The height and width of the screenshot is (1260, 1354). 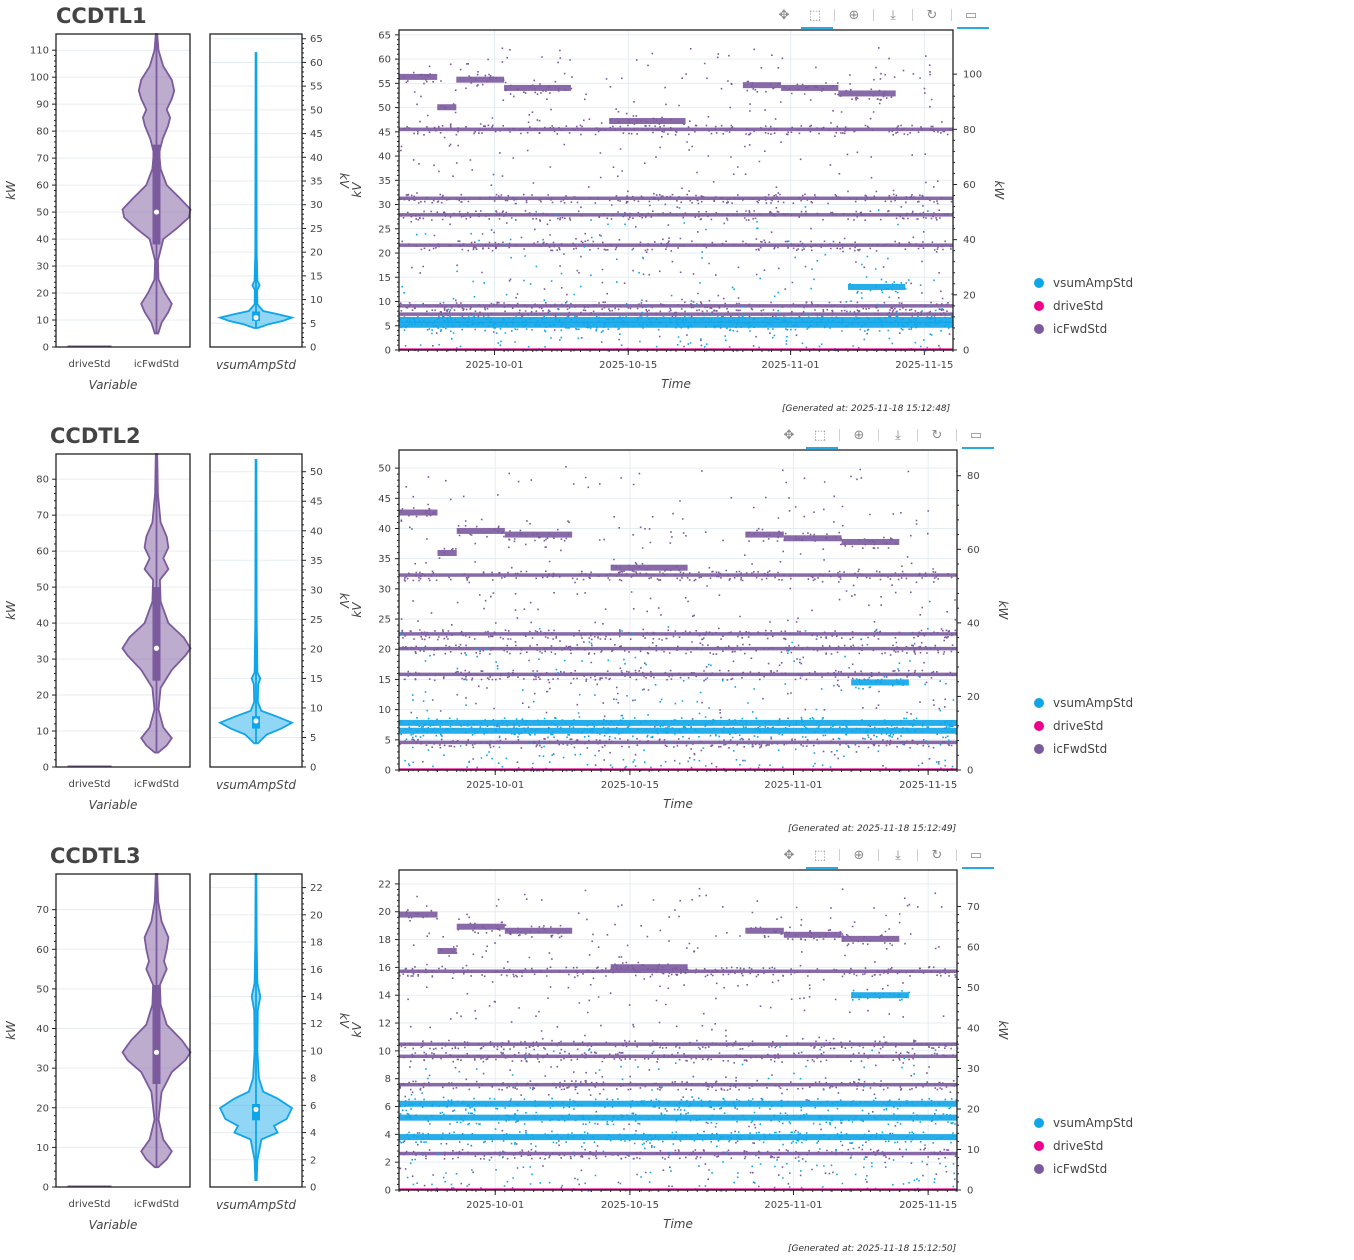 I want to click on y-tick-label: 35, so click(x=316, y=561).